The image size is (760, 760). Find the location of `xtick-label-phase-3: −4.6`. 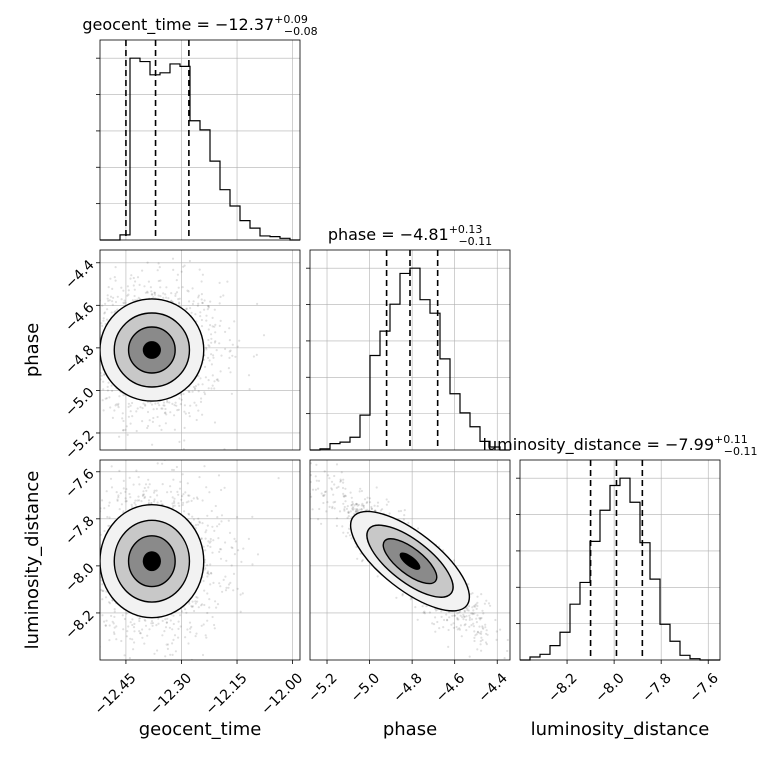

xtick-label-phase-3: −4.6 is located at coordinates (450, 687).